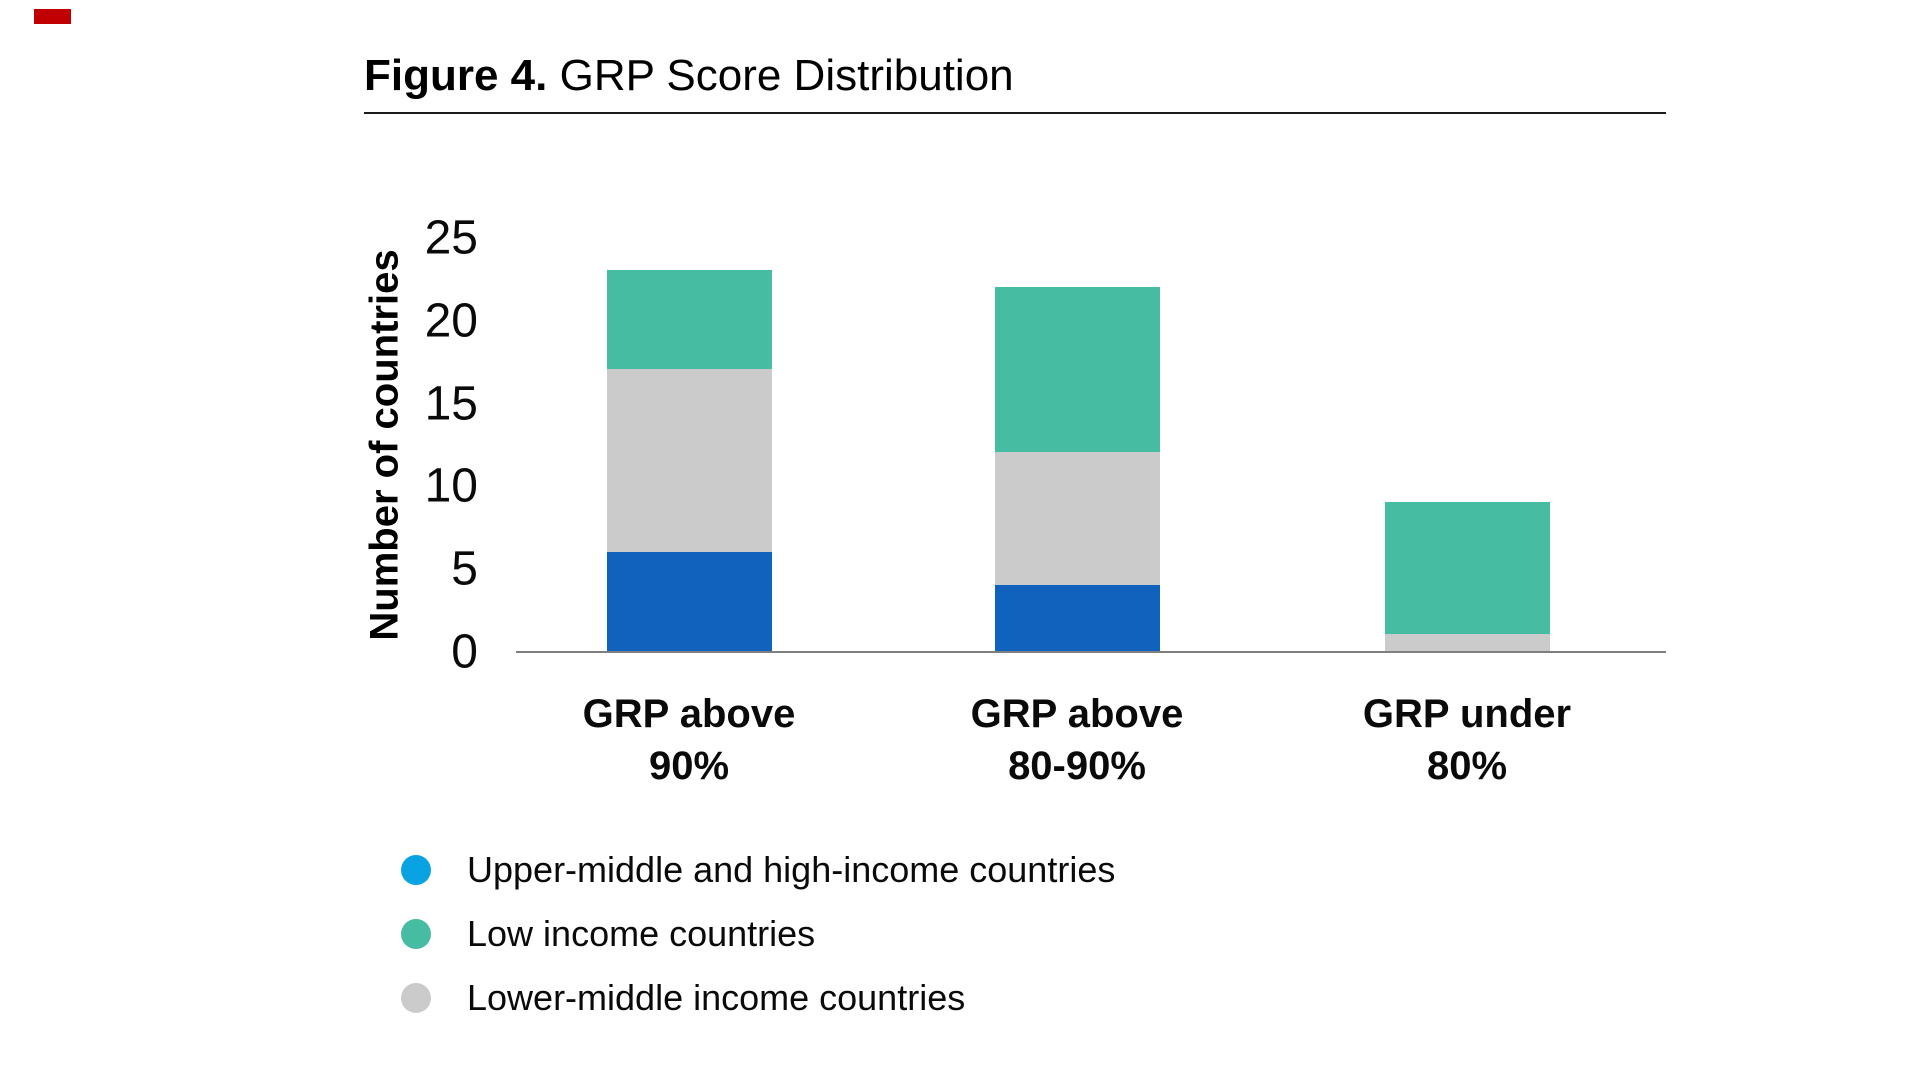 The image size is (1920, 1080). What do you see at coordinates (451, 404) in the screenshot?
I see `y-tick-label: 15` at bounding box center [451, 404].